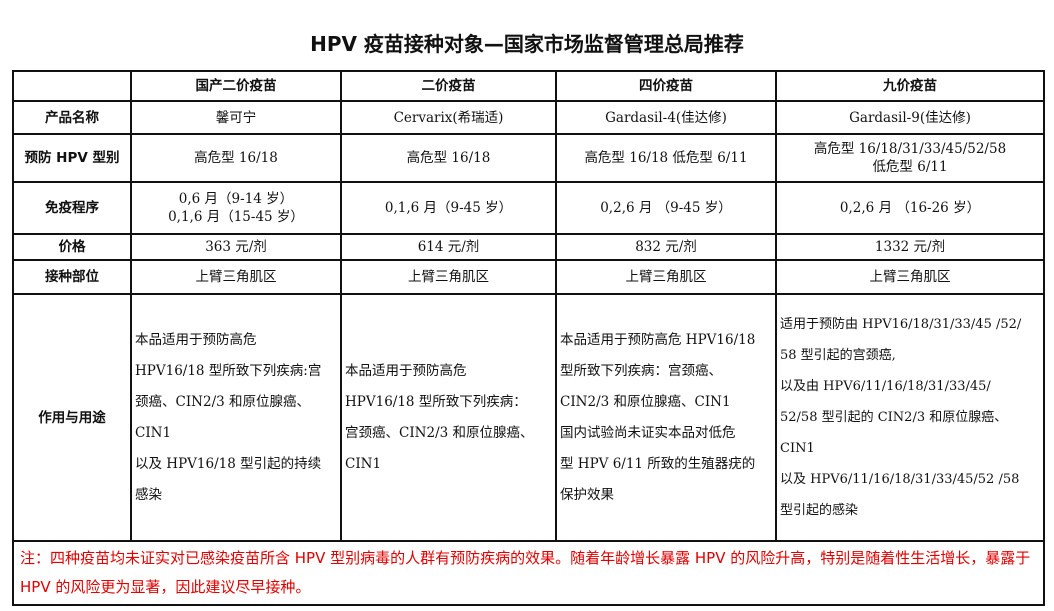 This screenshot has height=611, width=1054. Describe the element at coordinates (236, 247) in the screenshot. I see `table-cell: 363 元/剂` at that location.